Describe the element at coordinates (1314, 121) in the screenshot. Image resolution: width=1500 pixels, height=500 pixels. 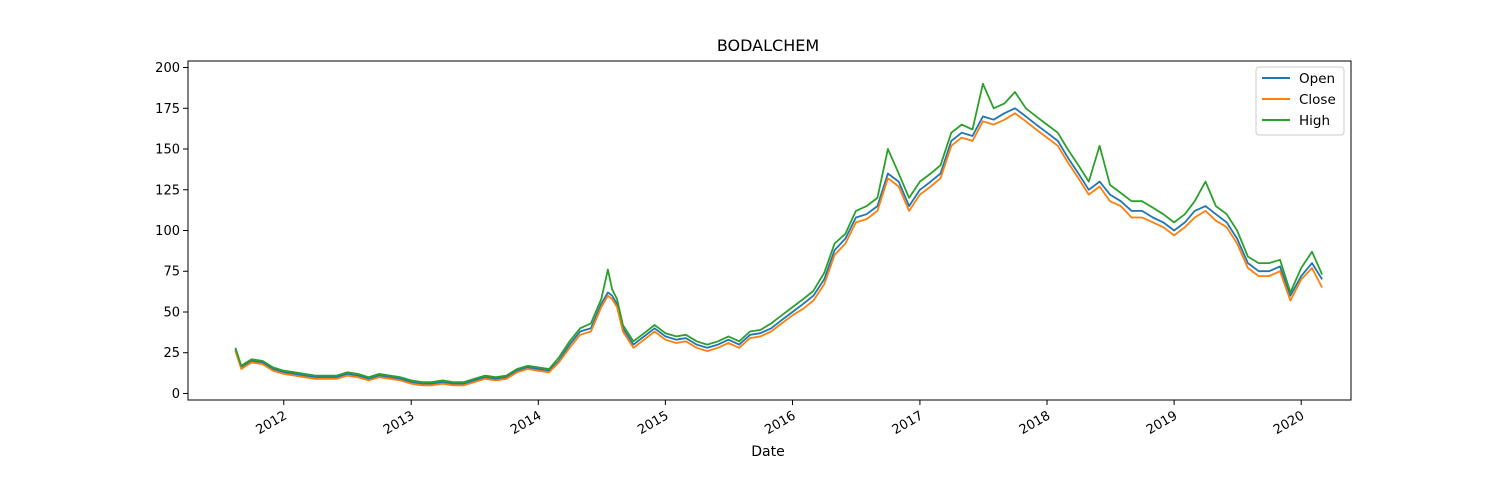
I see `legend-label-high: High` at that location.